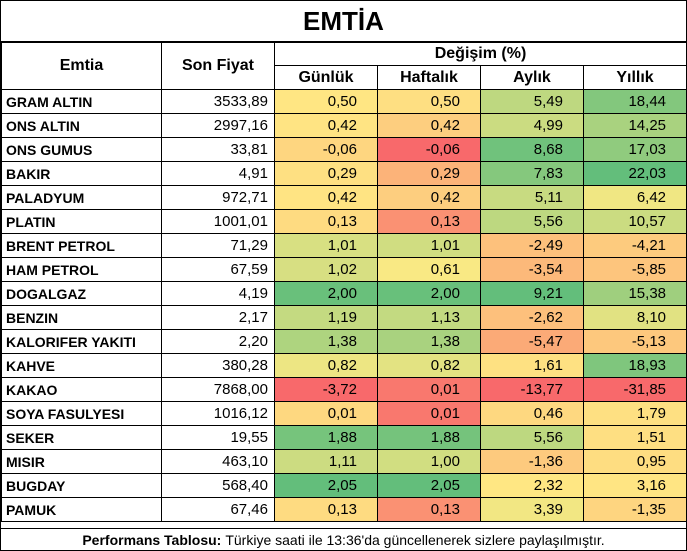 This screenshot has height=551, width=687. Describe the element at coordinates (344, 197) in the screenshot. I see `table-row: PALADYUM 972,71 0,42 0,42 5,11 6,42` at that location.